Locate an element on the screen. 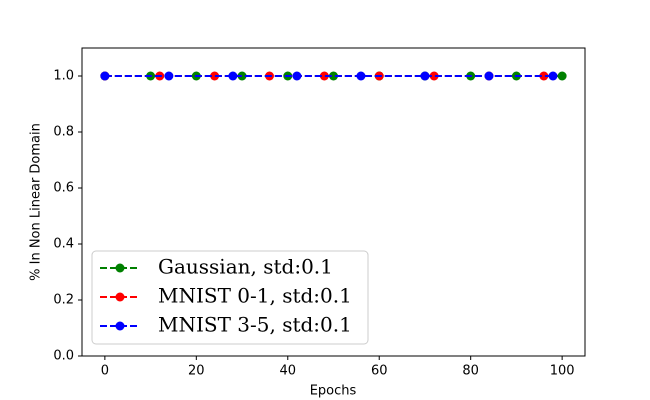  x-tick-label: 60 is located at coordinates (379, 371).